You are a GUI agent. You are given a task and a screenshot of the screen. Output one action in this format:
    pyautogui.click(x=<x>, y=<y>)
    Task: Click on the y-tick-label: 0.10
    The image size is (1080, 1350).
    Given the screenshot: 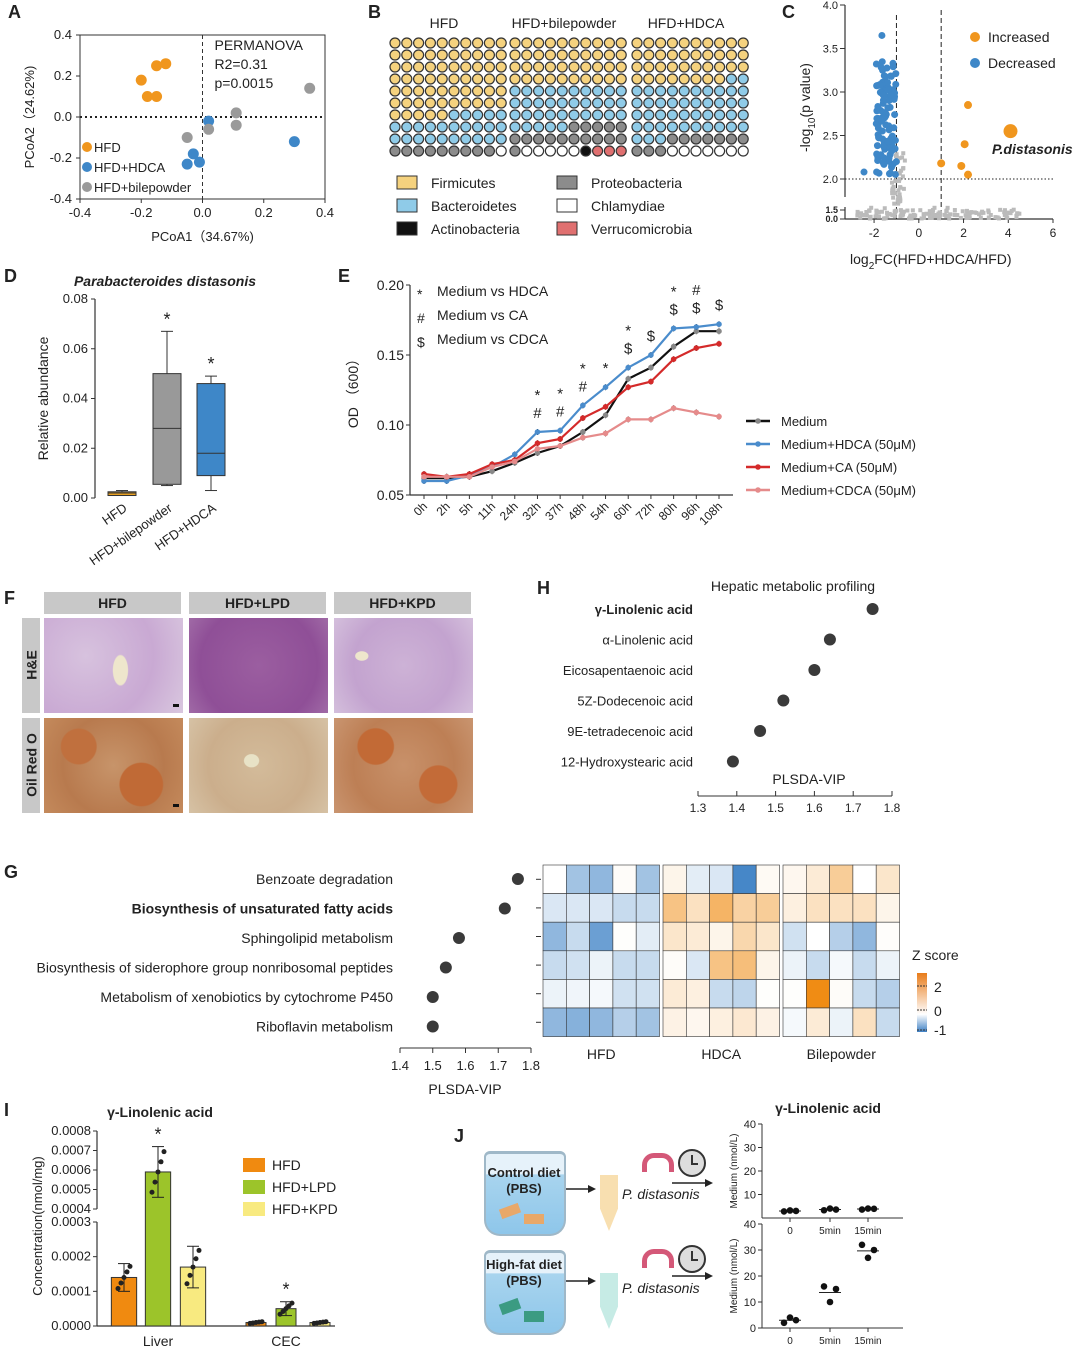 What is the action you would take?
    pyautogui.click(x=390, y=425)
    